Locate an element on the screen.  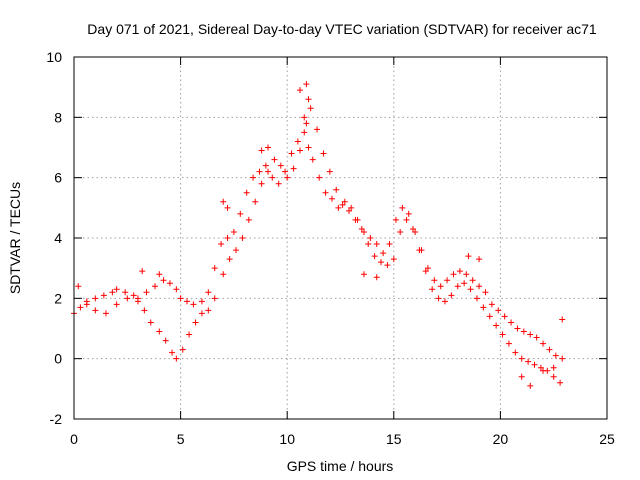
y-tick-label: 10 is located at coordinates (54, 57).